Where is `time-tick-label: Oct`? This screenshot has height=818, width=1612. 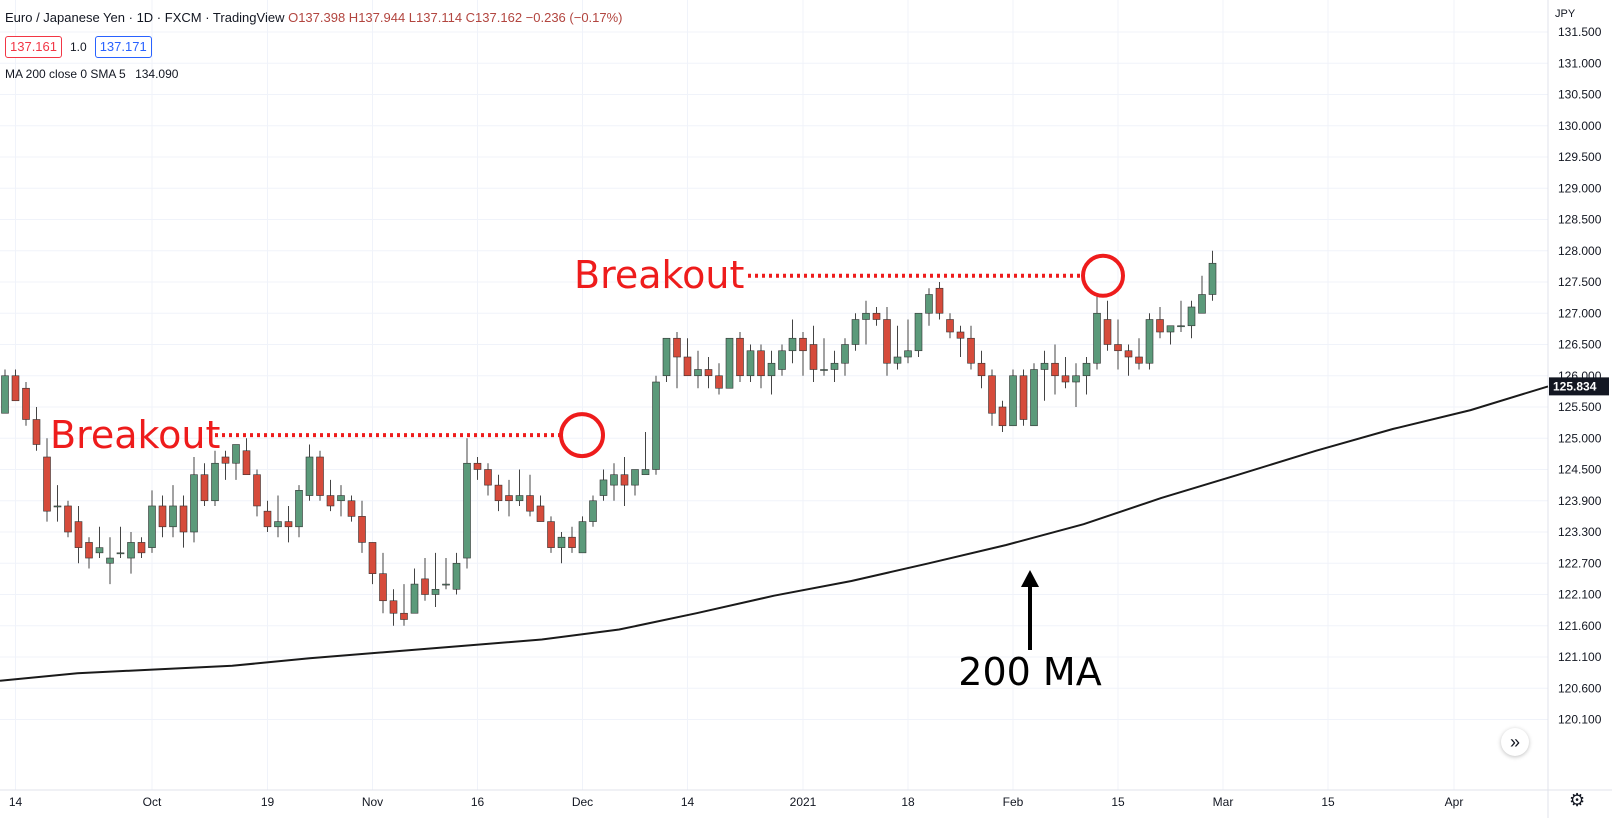
time-tick-label: Oct is located at coordinates (152, 802).